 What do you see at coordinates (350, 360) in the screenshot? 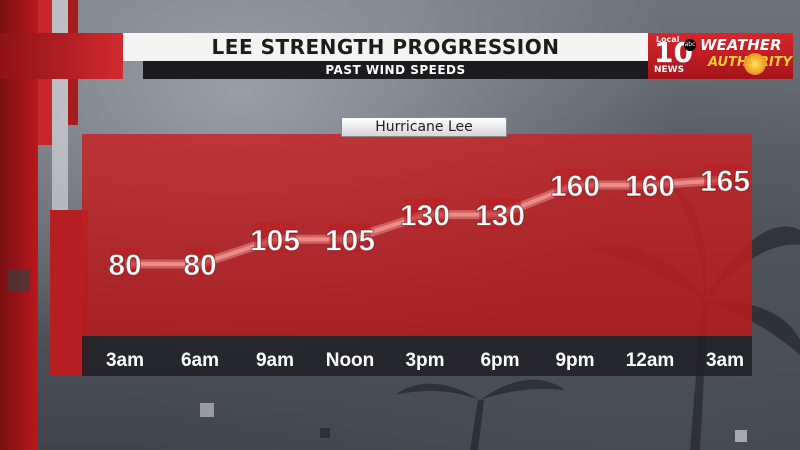
I see `x-tick-label: Noon` at bounding box center [350, 360].